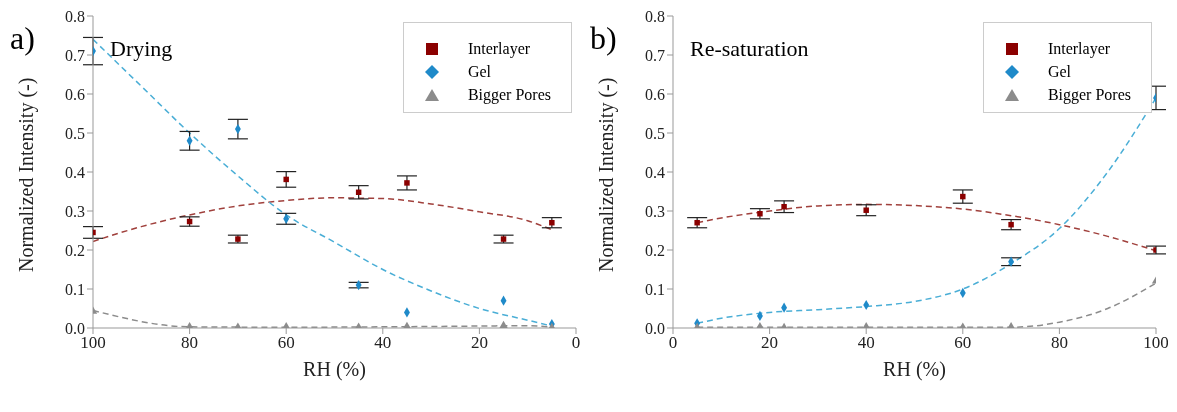 This screenshot has height=412, width=1177. I want to click on y-tick-label: 0.0, so click(655, 328).